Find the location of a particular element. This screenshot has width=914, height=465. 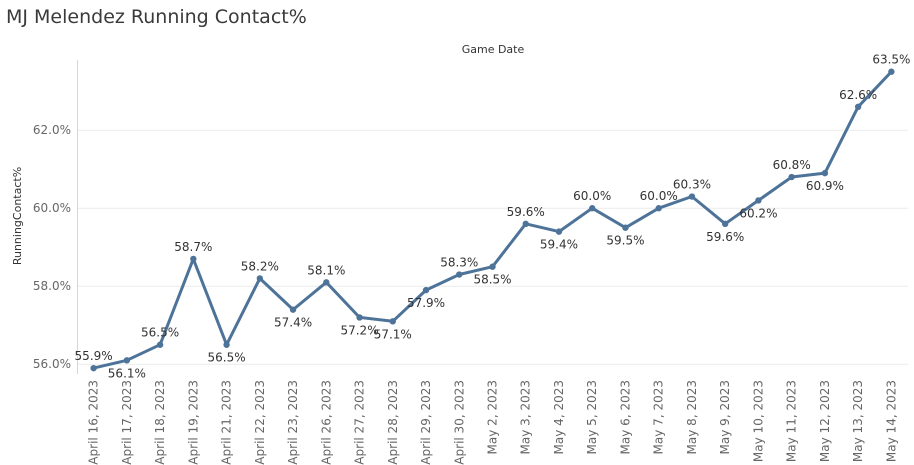

x-tick-label: May 14, 2023 is located at coordinates (891, 421).